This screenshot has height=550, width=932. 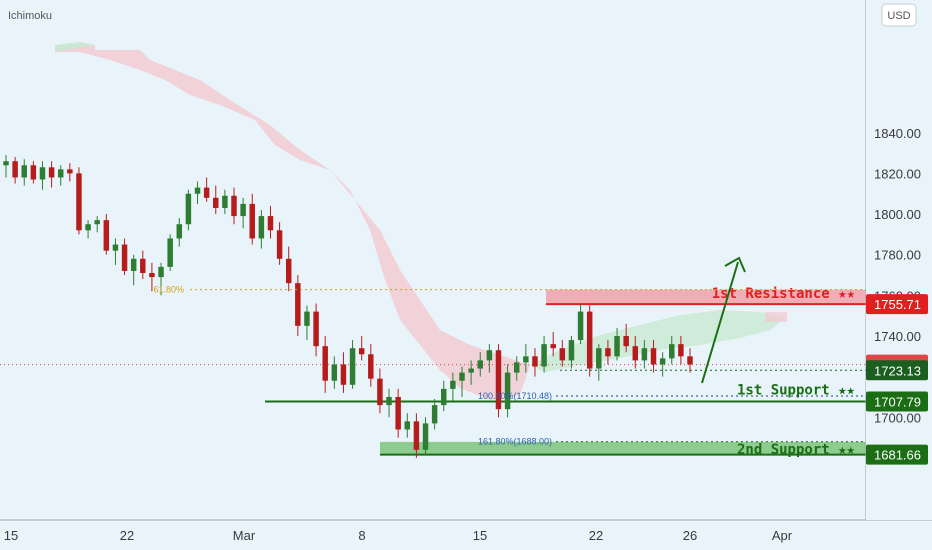 What do you see at coordinates (657, 341) in the screenshot?
I see `cloud-green-late` at bounding box center [657, 341].